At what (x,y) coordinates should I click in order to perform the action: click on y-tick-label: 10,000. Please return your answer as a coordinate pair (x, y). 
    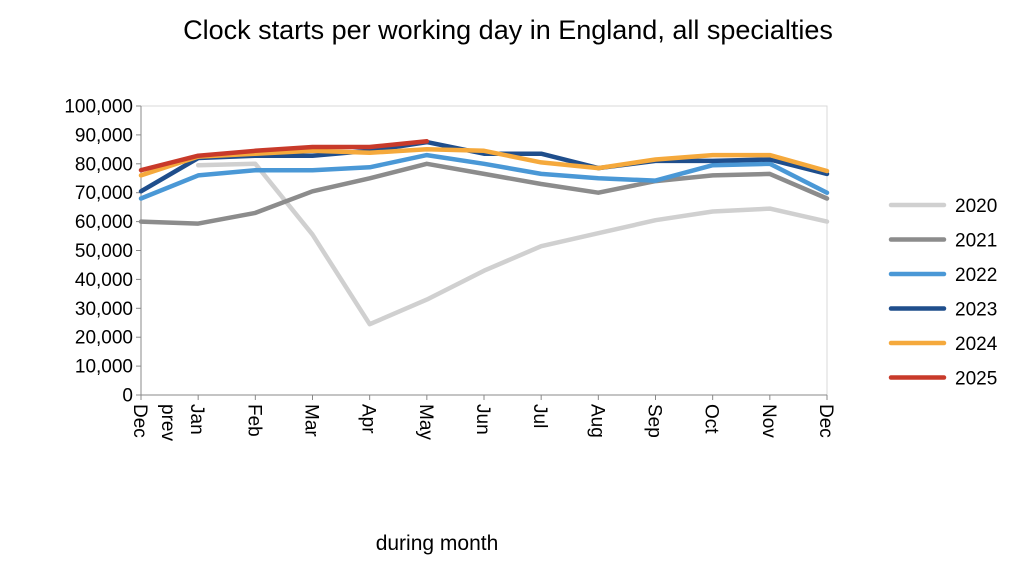
    Looking at the image, I should click on (104, 367).